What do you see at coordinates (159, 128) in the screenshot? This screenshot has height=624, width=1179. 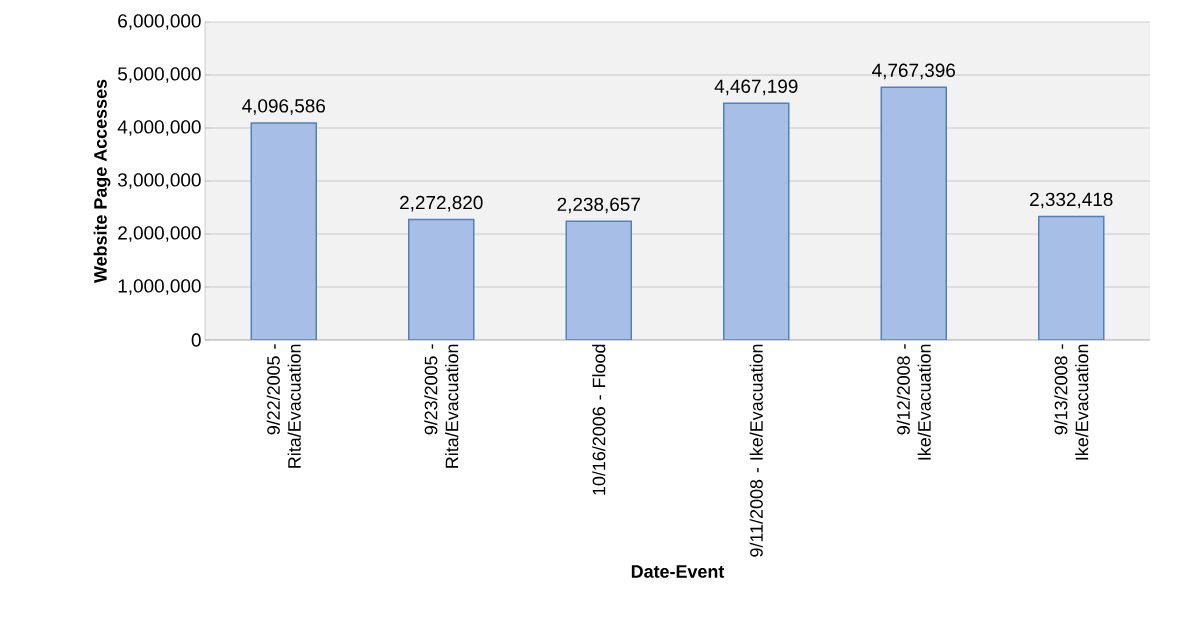 I see `y-tick-label: 4,000,000` at bounding box center [159, 128].